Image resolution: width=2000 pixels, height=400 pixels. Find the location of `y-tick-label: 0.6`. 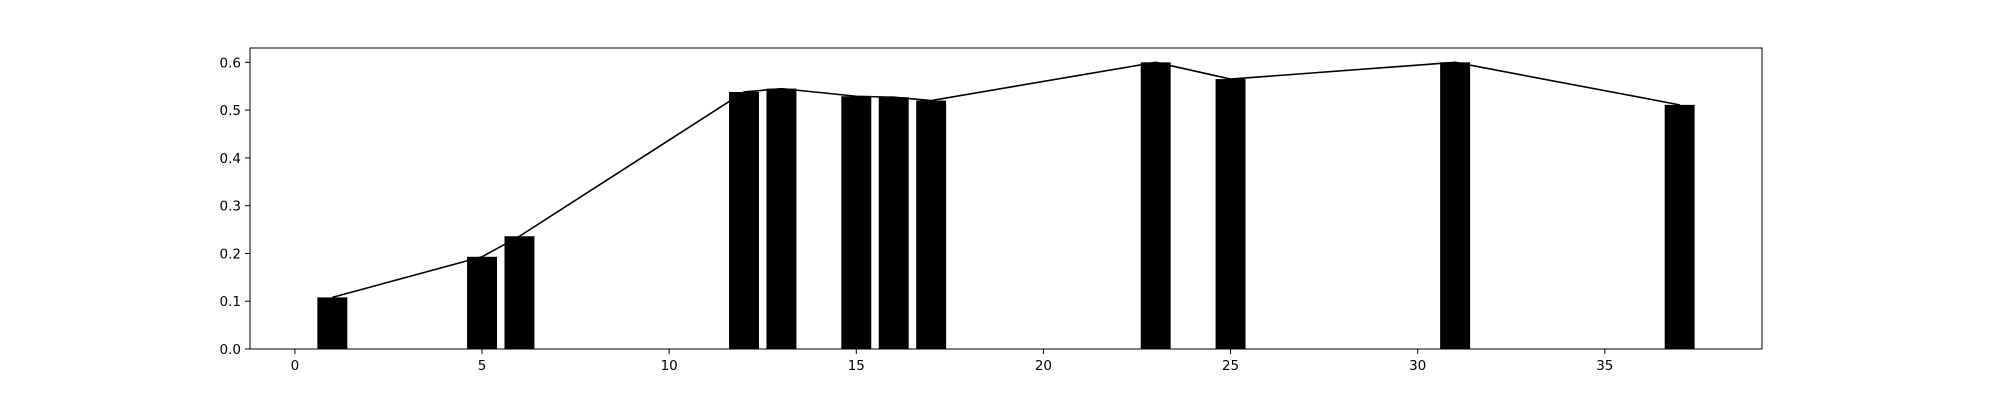

y-tick-label: 0.6 is located at coordinates (230, 63).